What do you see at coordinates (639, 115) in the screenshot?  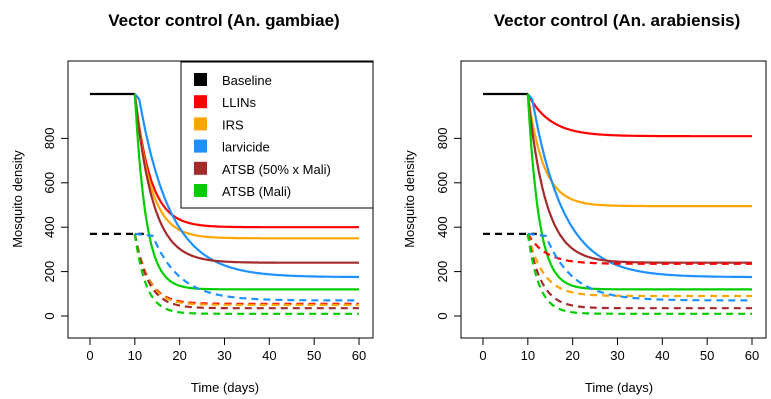 I see `series-line-llins-solid` at bounding box center [639, 115].